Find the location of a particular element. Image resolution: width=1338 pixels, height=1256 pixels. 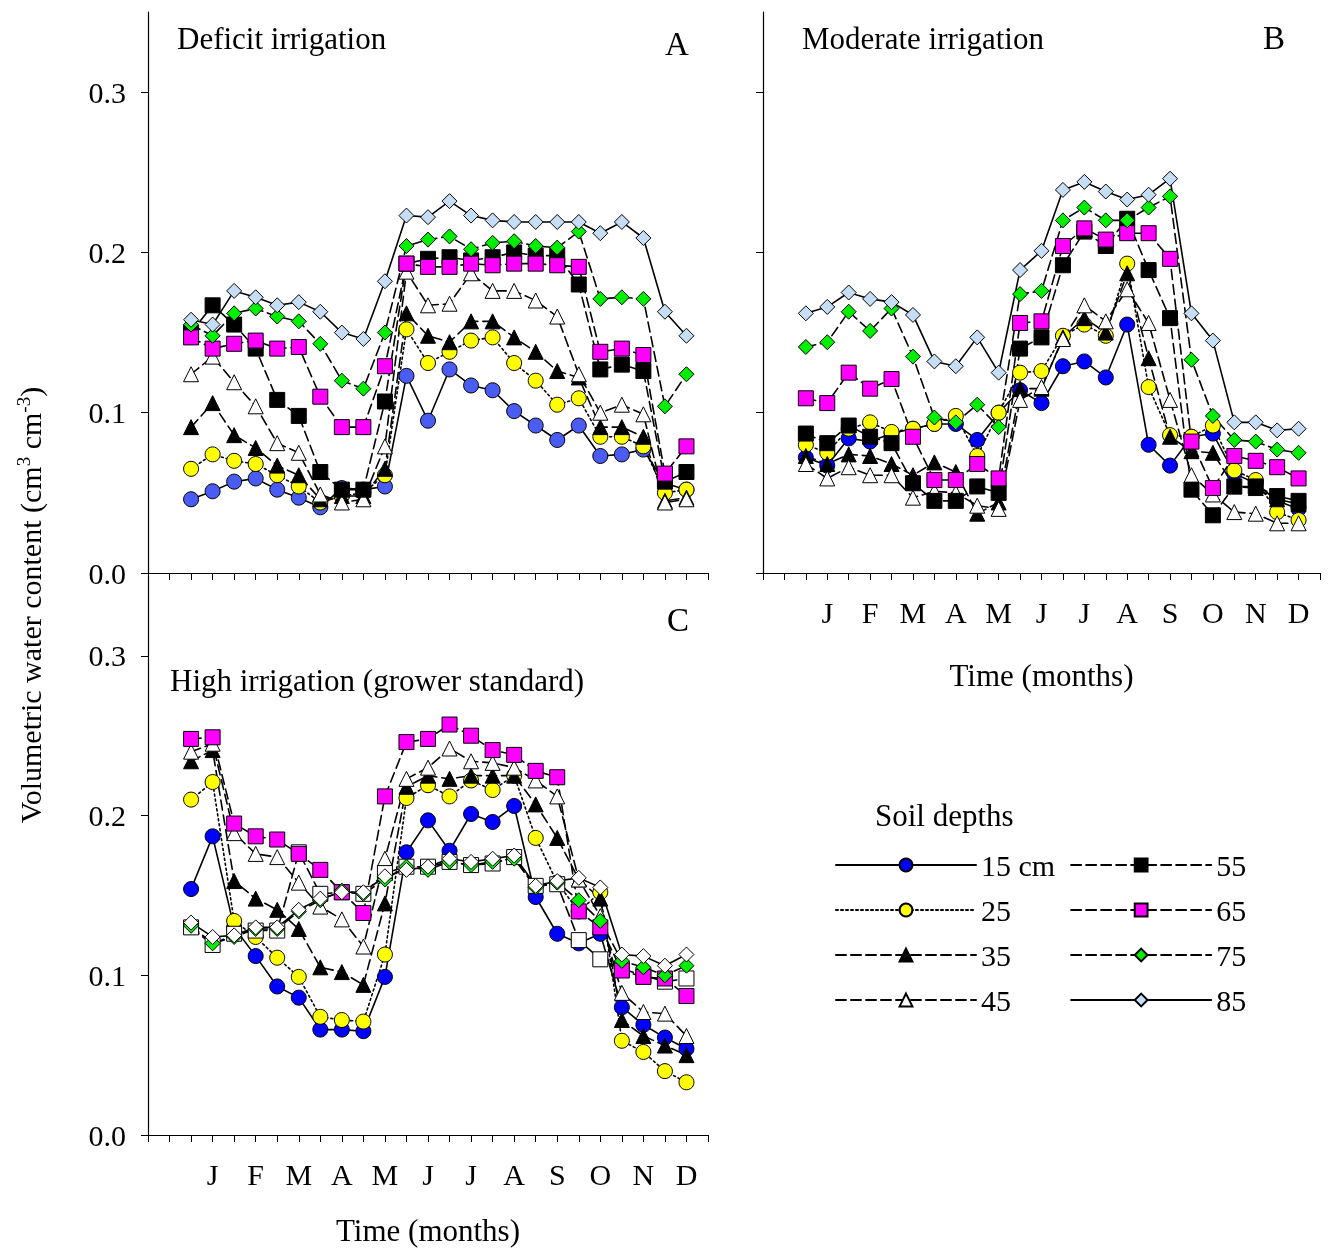

legend-label: 65 is located at coordinates (1231, 910).